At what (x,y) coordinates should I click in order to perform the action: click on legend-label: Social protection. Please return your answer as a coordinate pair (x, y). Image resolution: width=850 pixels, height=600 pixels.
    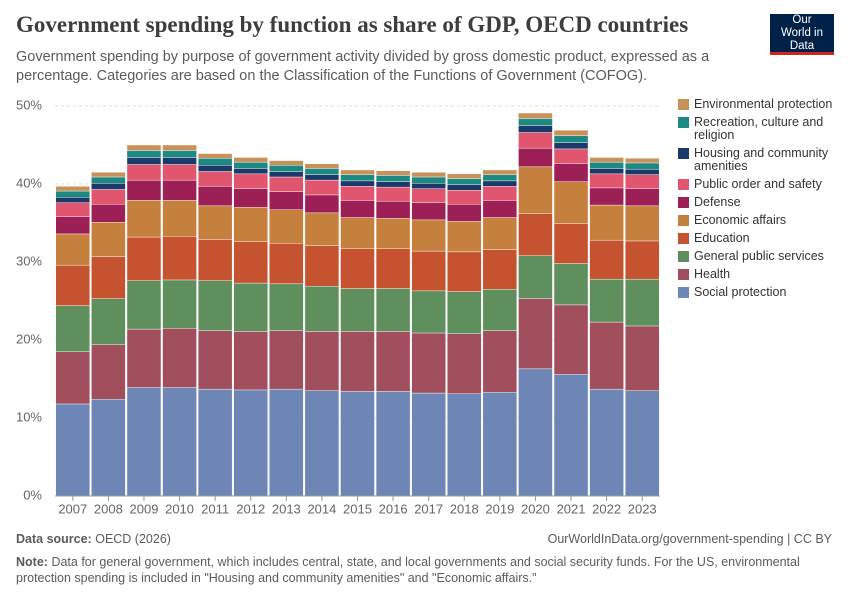
    Looking at the image, I should click on (740, 292).